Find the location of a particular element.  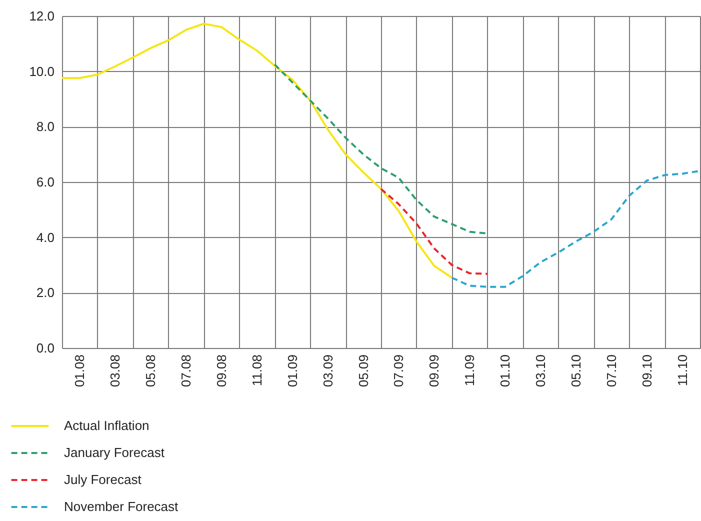

y-tick-label: 12.0 is located at coordinates (41, 16).